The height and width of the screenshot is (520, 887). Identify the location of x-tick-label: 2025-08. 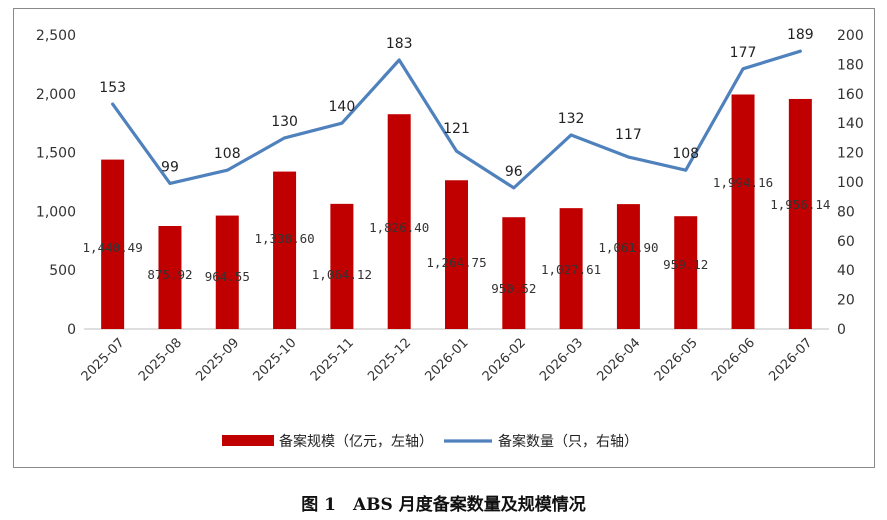
(160, 359).